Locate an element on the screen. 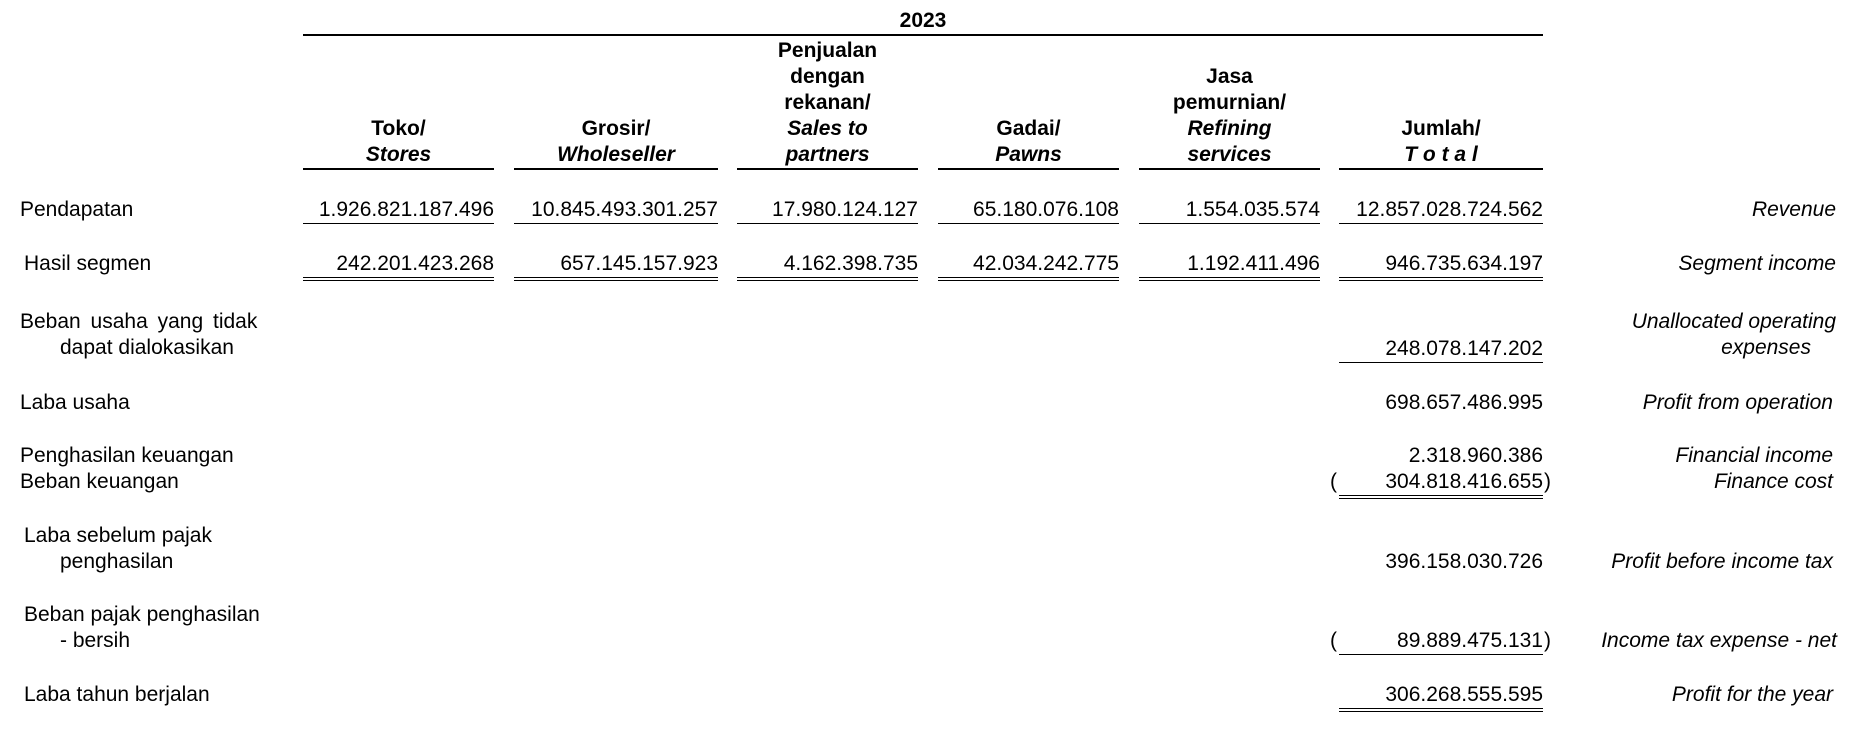 The image size is (1851, 736). row-label-financial-income: Penghasilan keuangan is located at coordinates (127, 455).